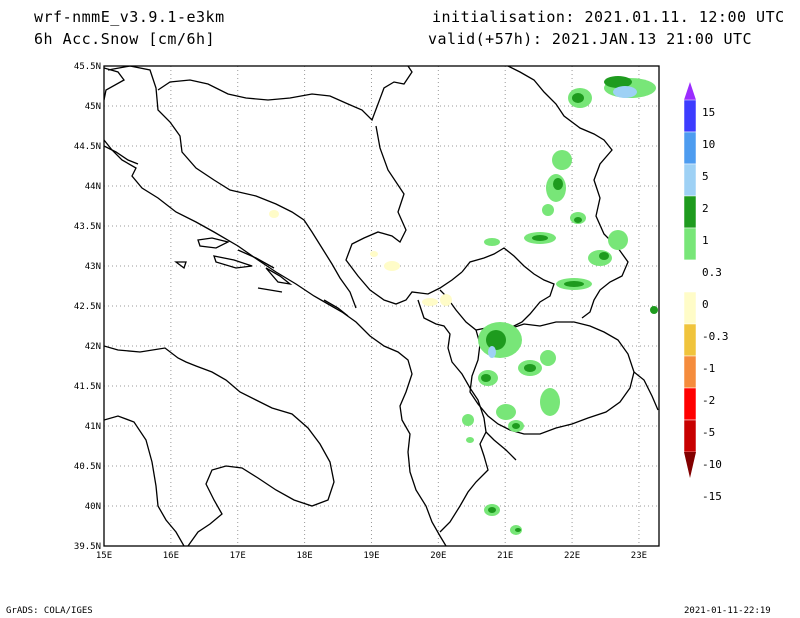  I want to click on longitude-tick-labels: 15E 16E 17E 18E 19E 20E 21E 22E 23E, so click(371, 556).